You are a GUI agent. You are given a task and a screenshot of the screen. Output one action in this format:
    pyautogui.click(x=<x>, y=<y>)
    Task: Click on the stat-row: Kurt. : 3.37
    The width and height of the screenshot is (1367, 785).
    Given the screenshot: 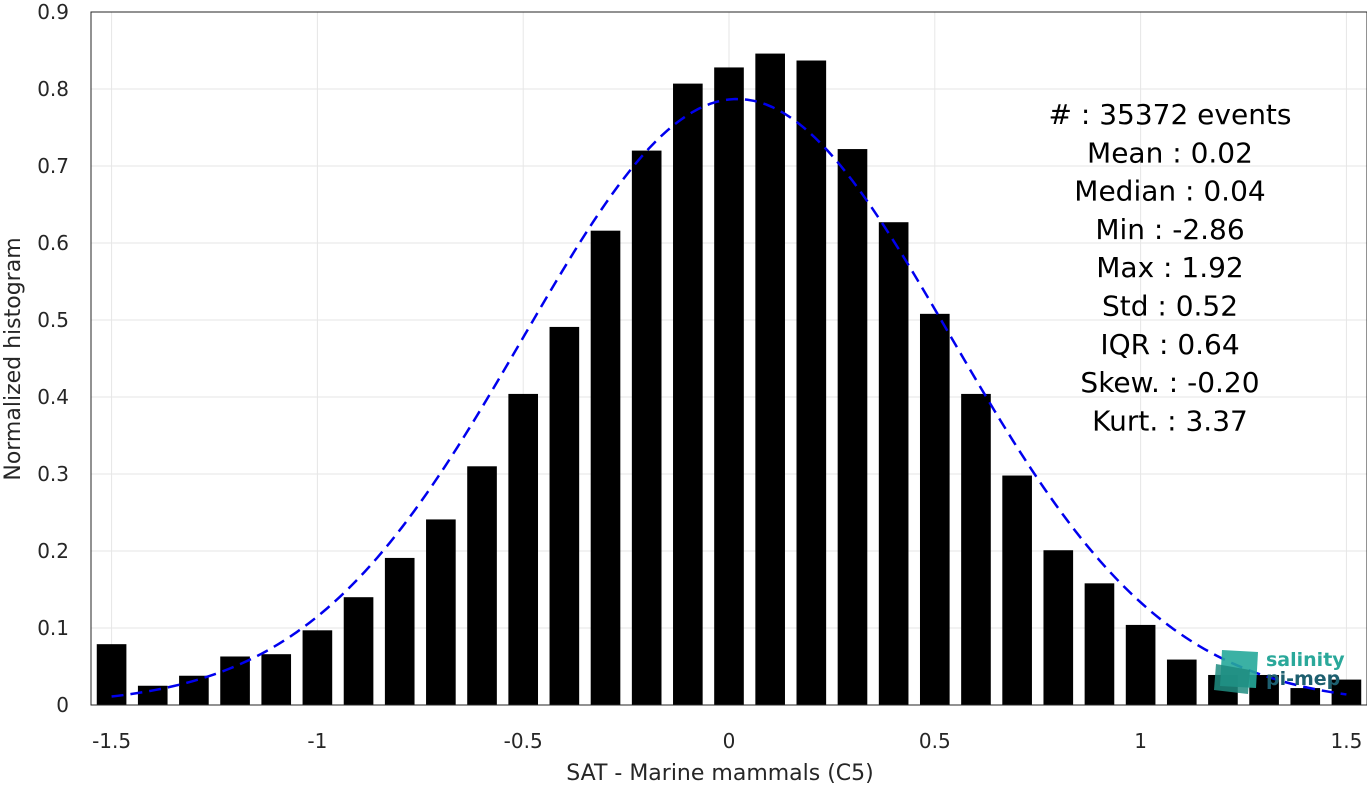 What is the action you would take?
    pyautogui.click(x=1170, y=420)
    